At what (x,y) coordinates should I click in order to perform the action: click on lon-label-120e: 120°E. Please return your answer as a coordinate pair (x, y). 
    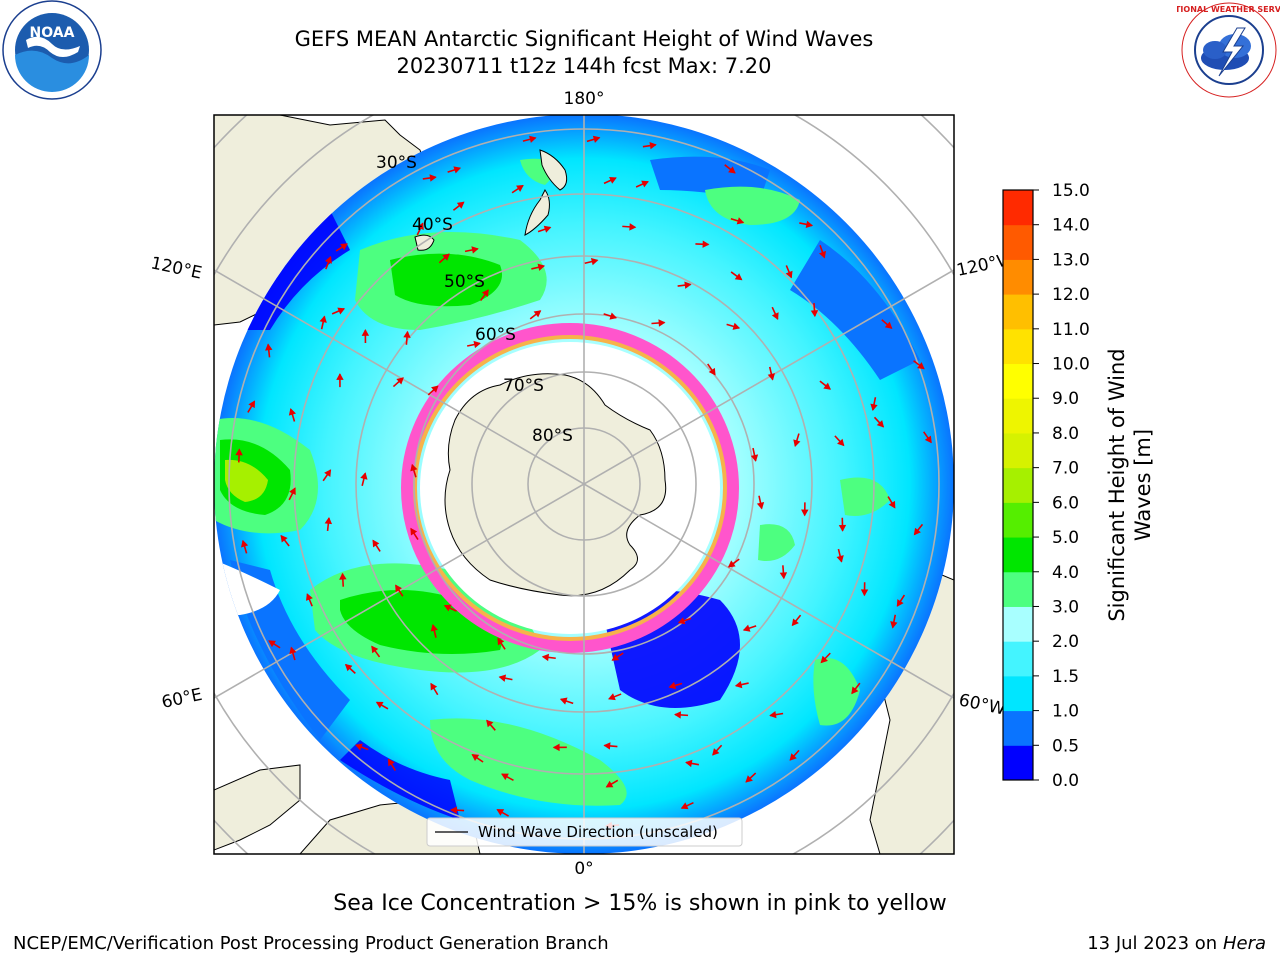
    Looking at the image, I should click on (176, 268).